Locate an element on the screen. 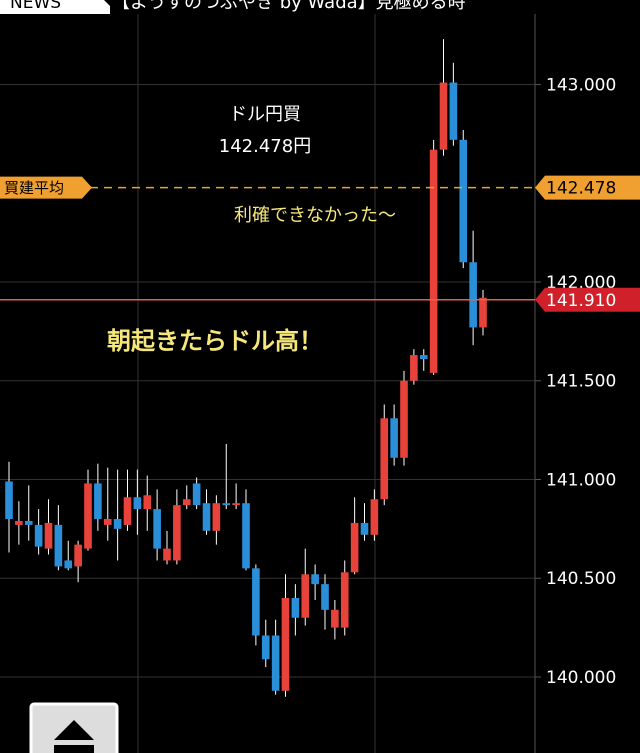 The width and height of the screenshot is (640, 753). y-tick-label: 141.500 is located at coordinates (581, 382).